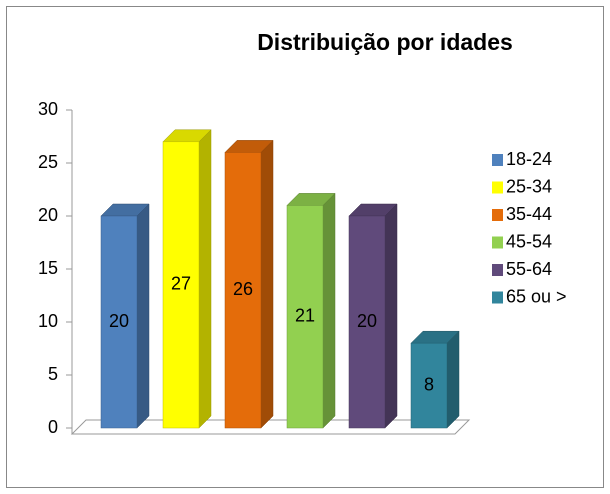 The image size is (610, 494). What do you see at coordinates (48, 109) in the screenshot?
I see `y-tick-label: 30` at bounding box center [48, 109].